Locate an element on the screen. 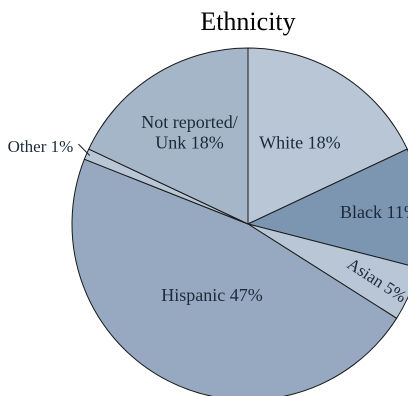 This screenshot has height=396, width=408. pie-slice-black is located at coordinates (327, 207).